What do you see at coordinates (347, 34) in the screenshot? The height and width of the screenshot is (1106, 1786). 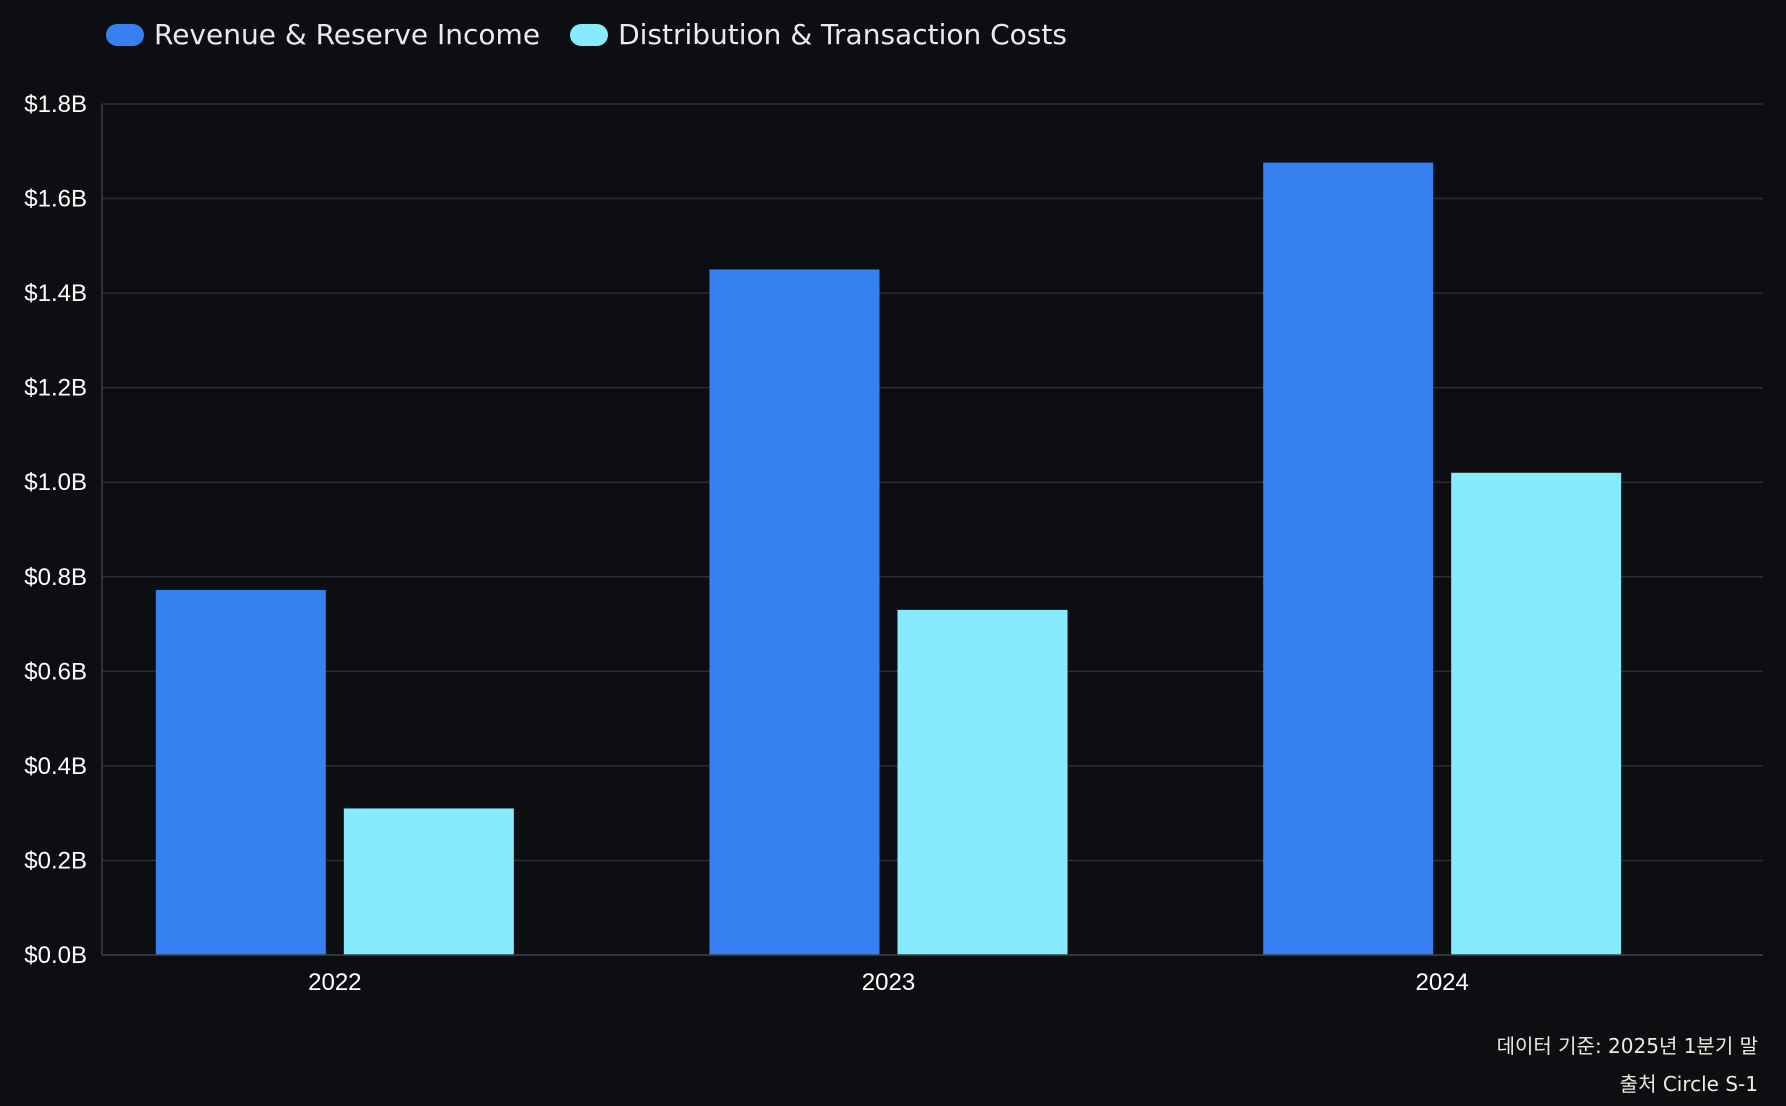 I see `legend-label-revenue: Revenue & Reserve Income` at bounding box center [347, 34].